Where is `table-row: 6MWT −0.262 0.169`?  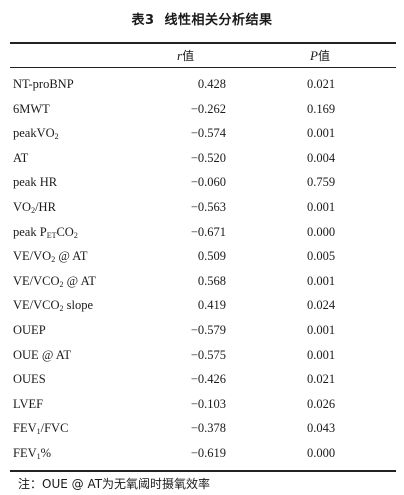 table-row: 6MWT −0.262 0.169 is located at coordinates (202, 111).